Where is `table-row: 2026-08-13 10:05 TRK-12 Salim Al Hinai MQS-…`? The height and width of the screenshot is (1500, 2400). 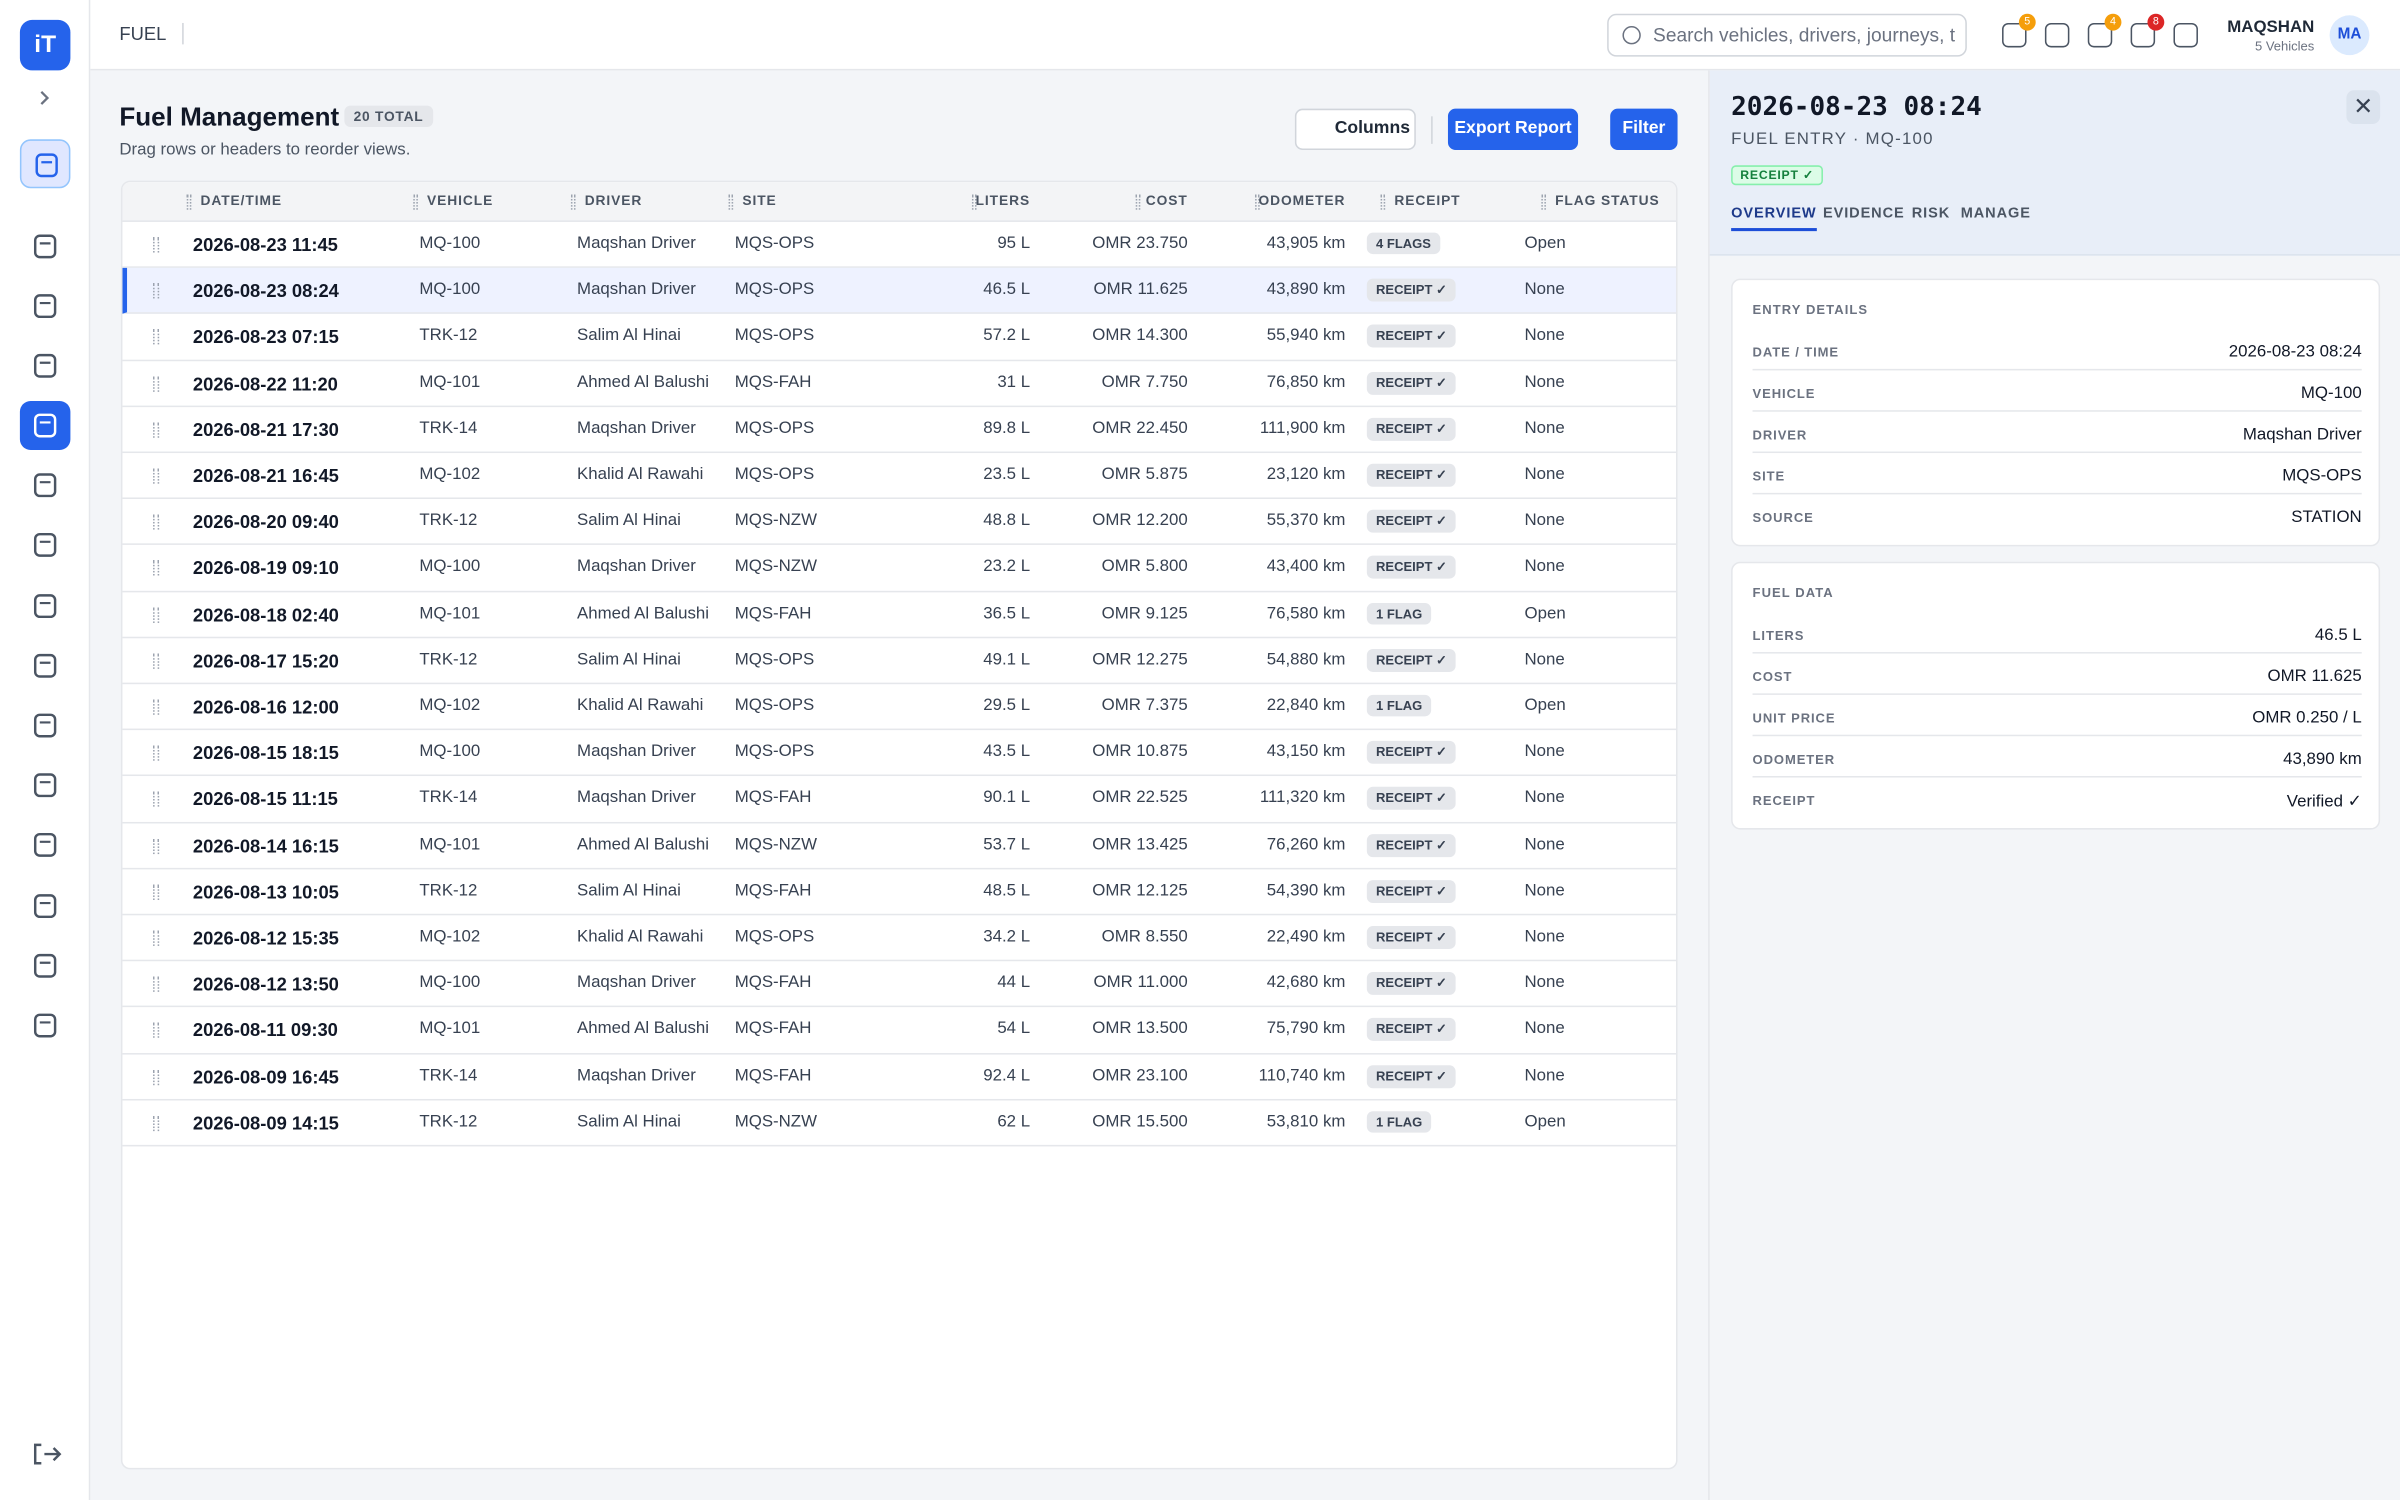
table-row: 2026-08-13 10:05 TRK-12 Salim Al Hinai MQS-… is located at coordinates (899, 892).